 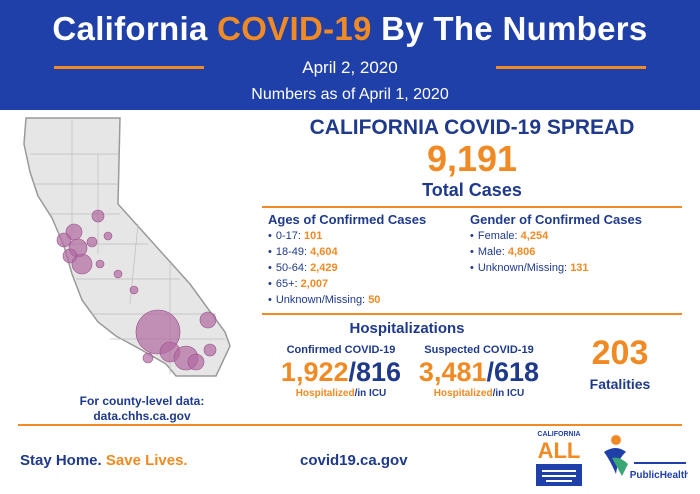 What do you see at coordinates (142, 416) in the screenshot?
I see `county-data-link: data.chhs.ca.gov` at bounding box center [142, 416].